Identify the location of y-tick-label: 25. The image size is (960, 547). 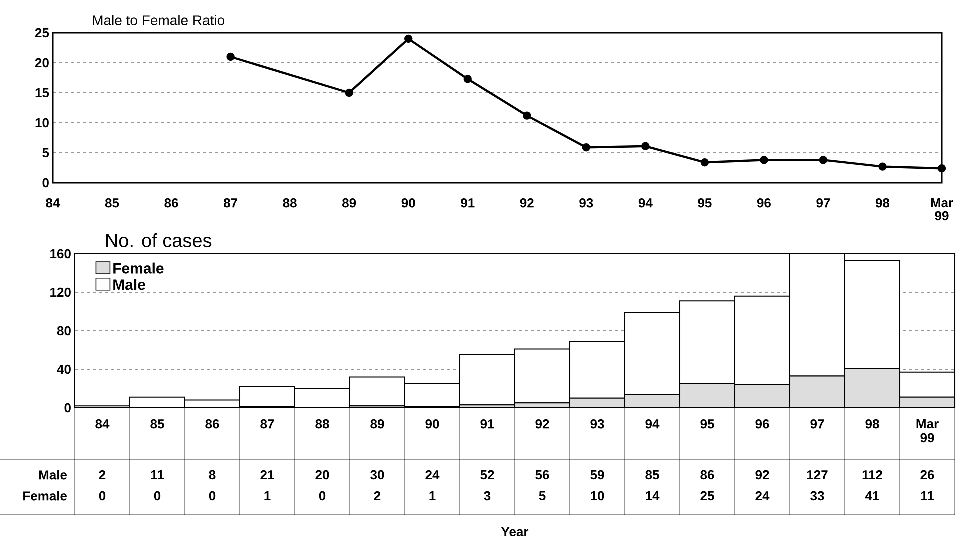
(42, 33).